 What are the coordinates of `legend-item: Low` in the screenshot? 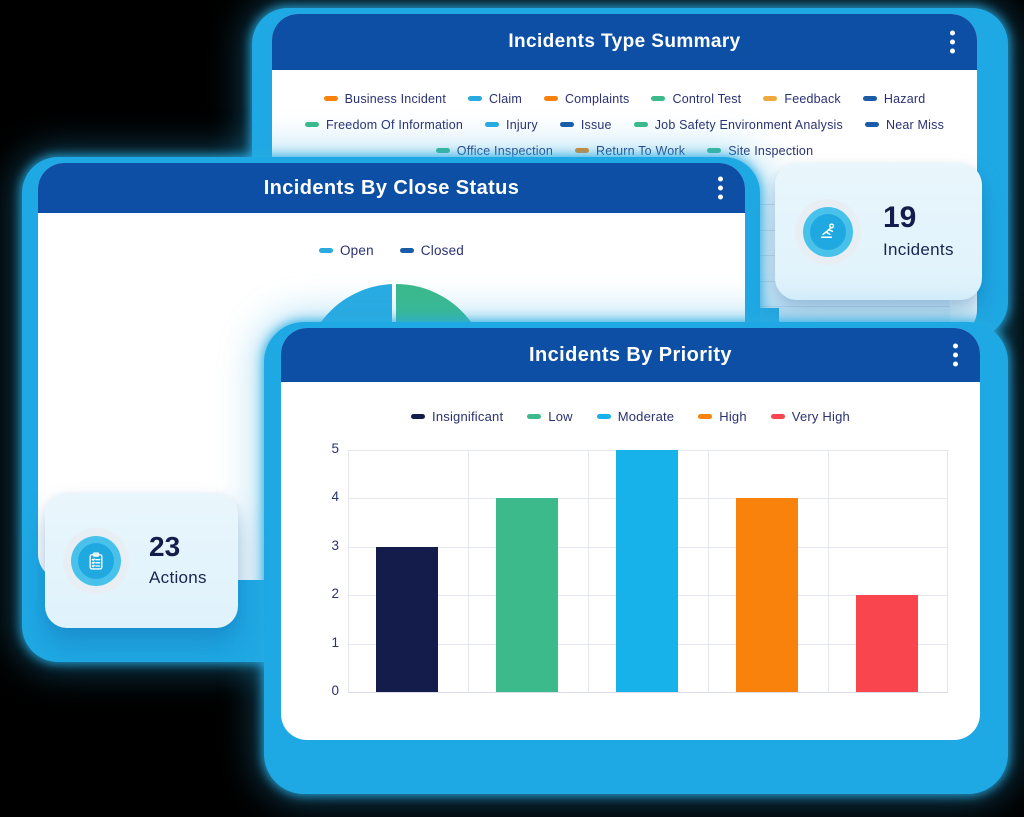 It's located at (550, 416).